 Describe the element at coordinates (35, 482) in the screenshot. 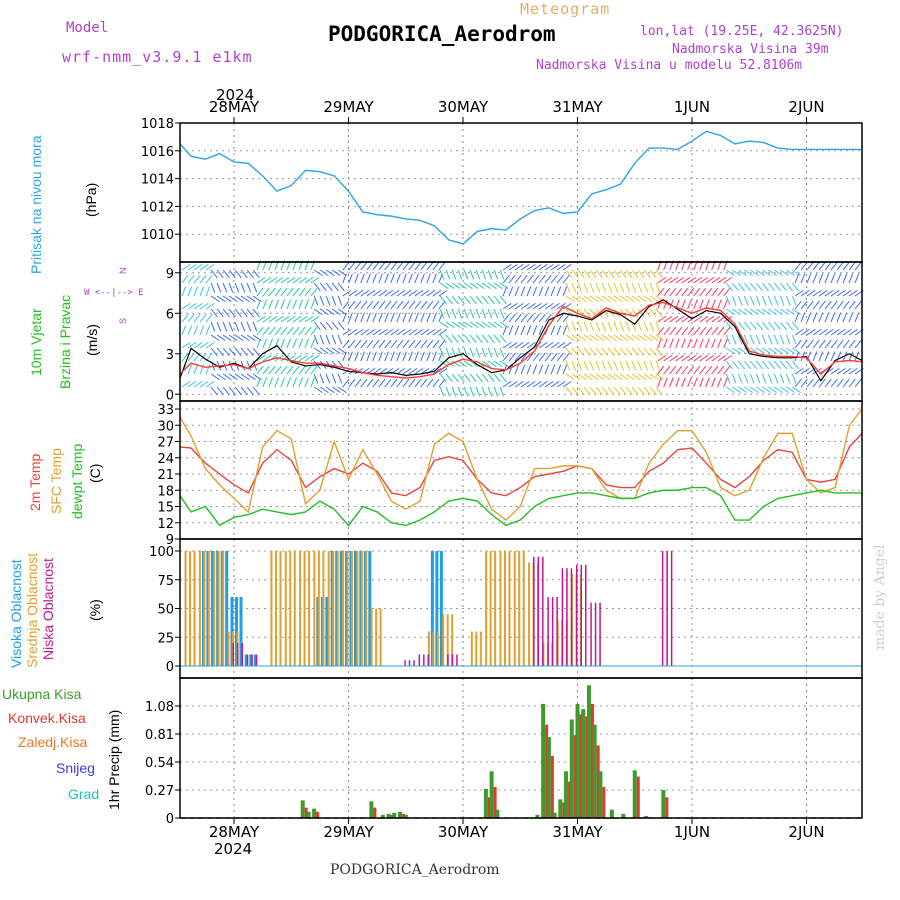

I see `temp-ylabel-2m: 2m Temp` at that location.